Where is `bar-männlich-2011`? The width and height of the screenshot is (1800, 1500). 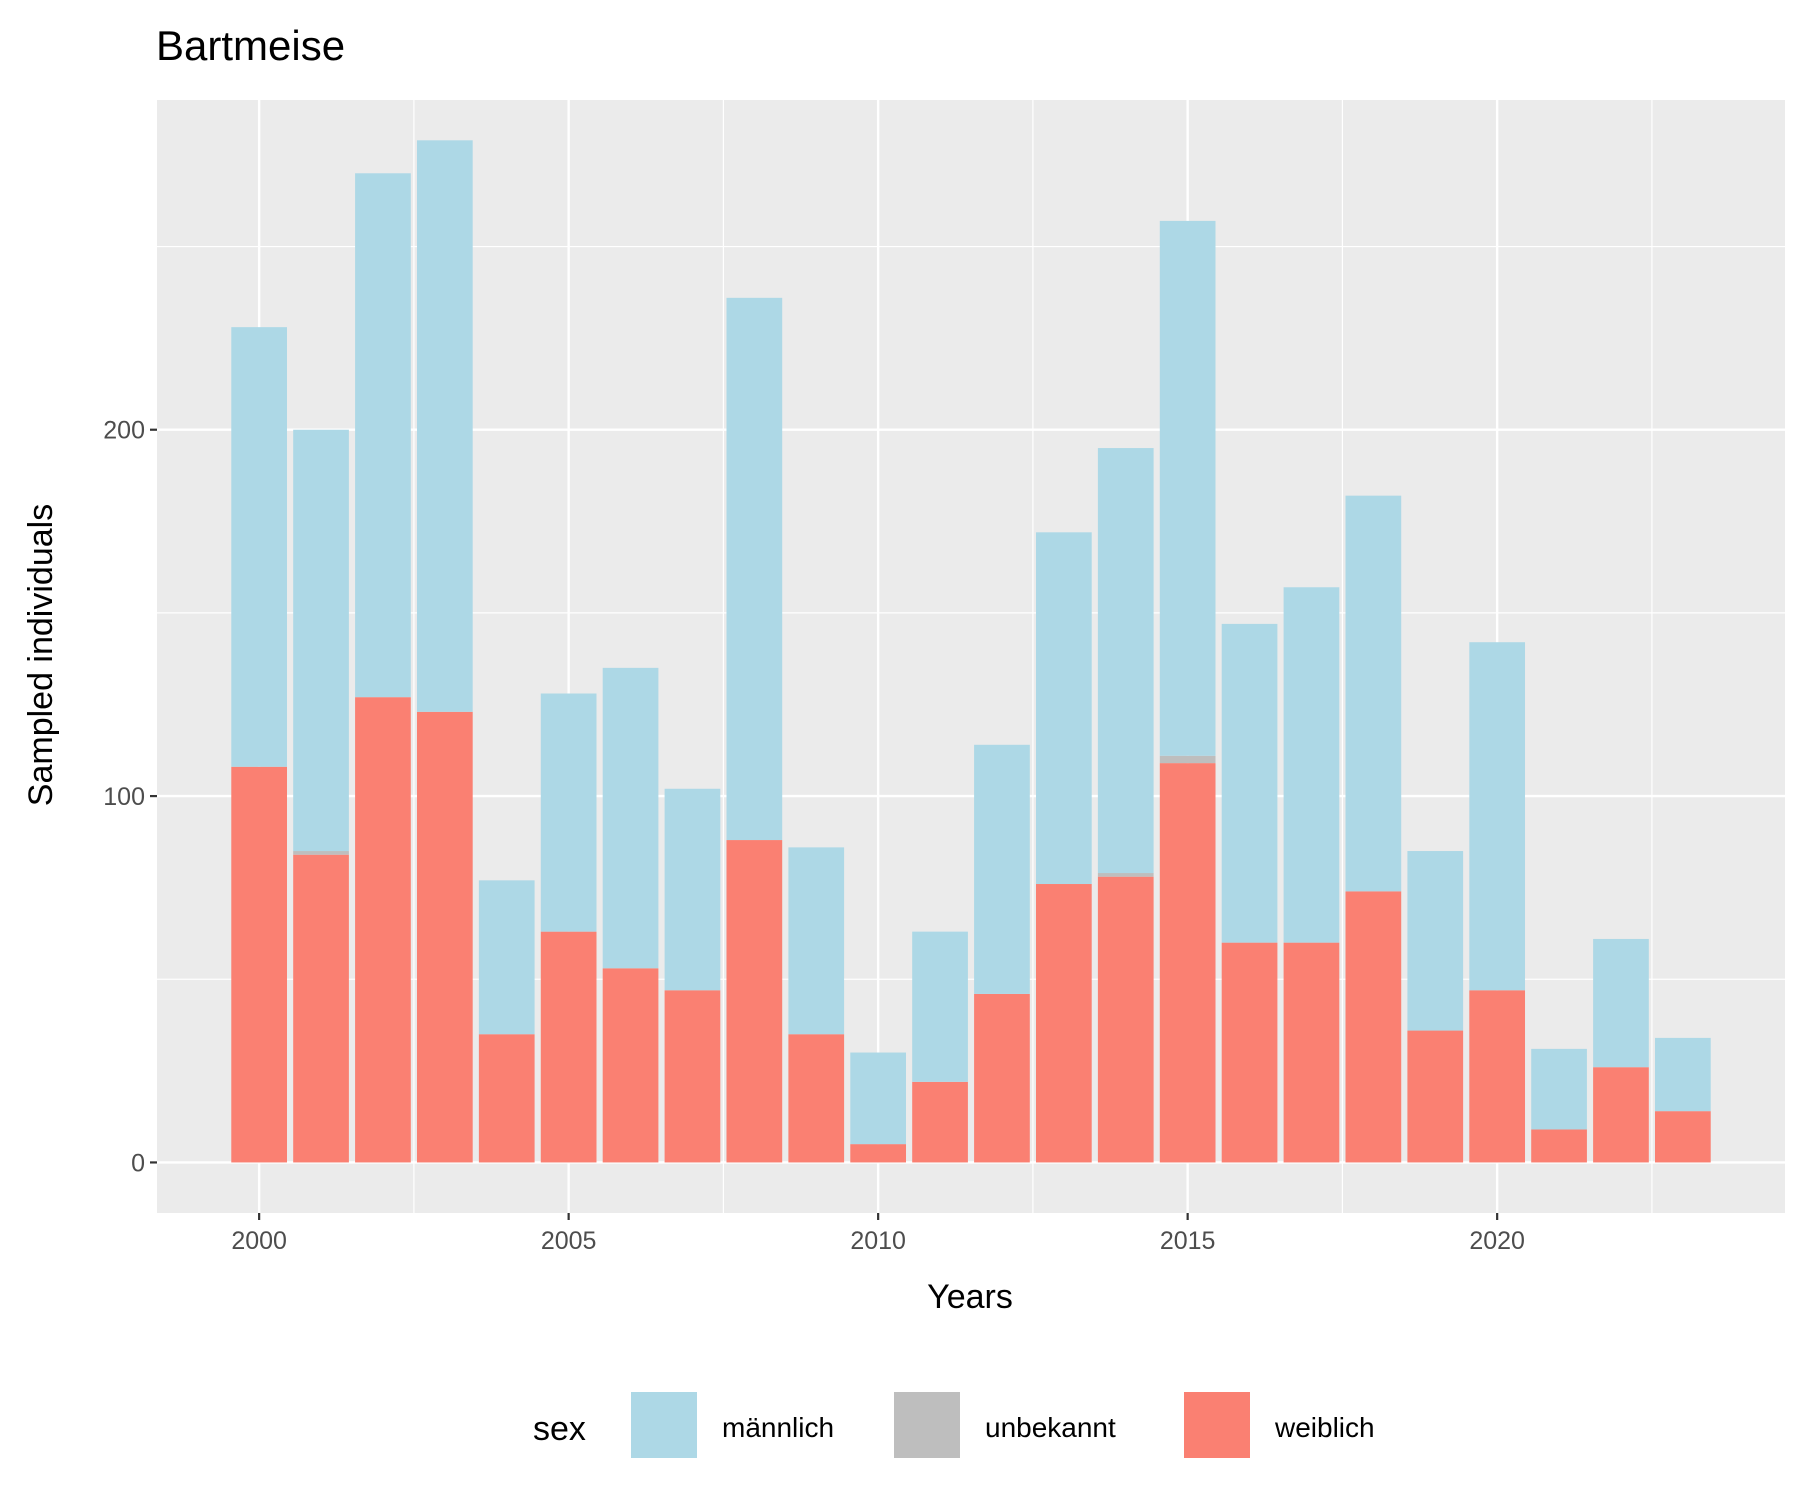 bar-männlich-2011 is located at coordinates (940, 1006).